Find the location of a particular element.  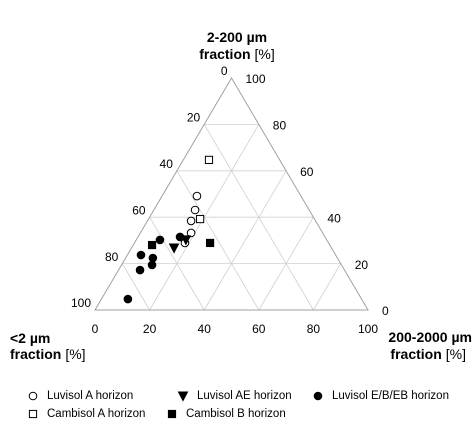

legend-label: Cambisol B horizon is located at coordinates (236, 414).